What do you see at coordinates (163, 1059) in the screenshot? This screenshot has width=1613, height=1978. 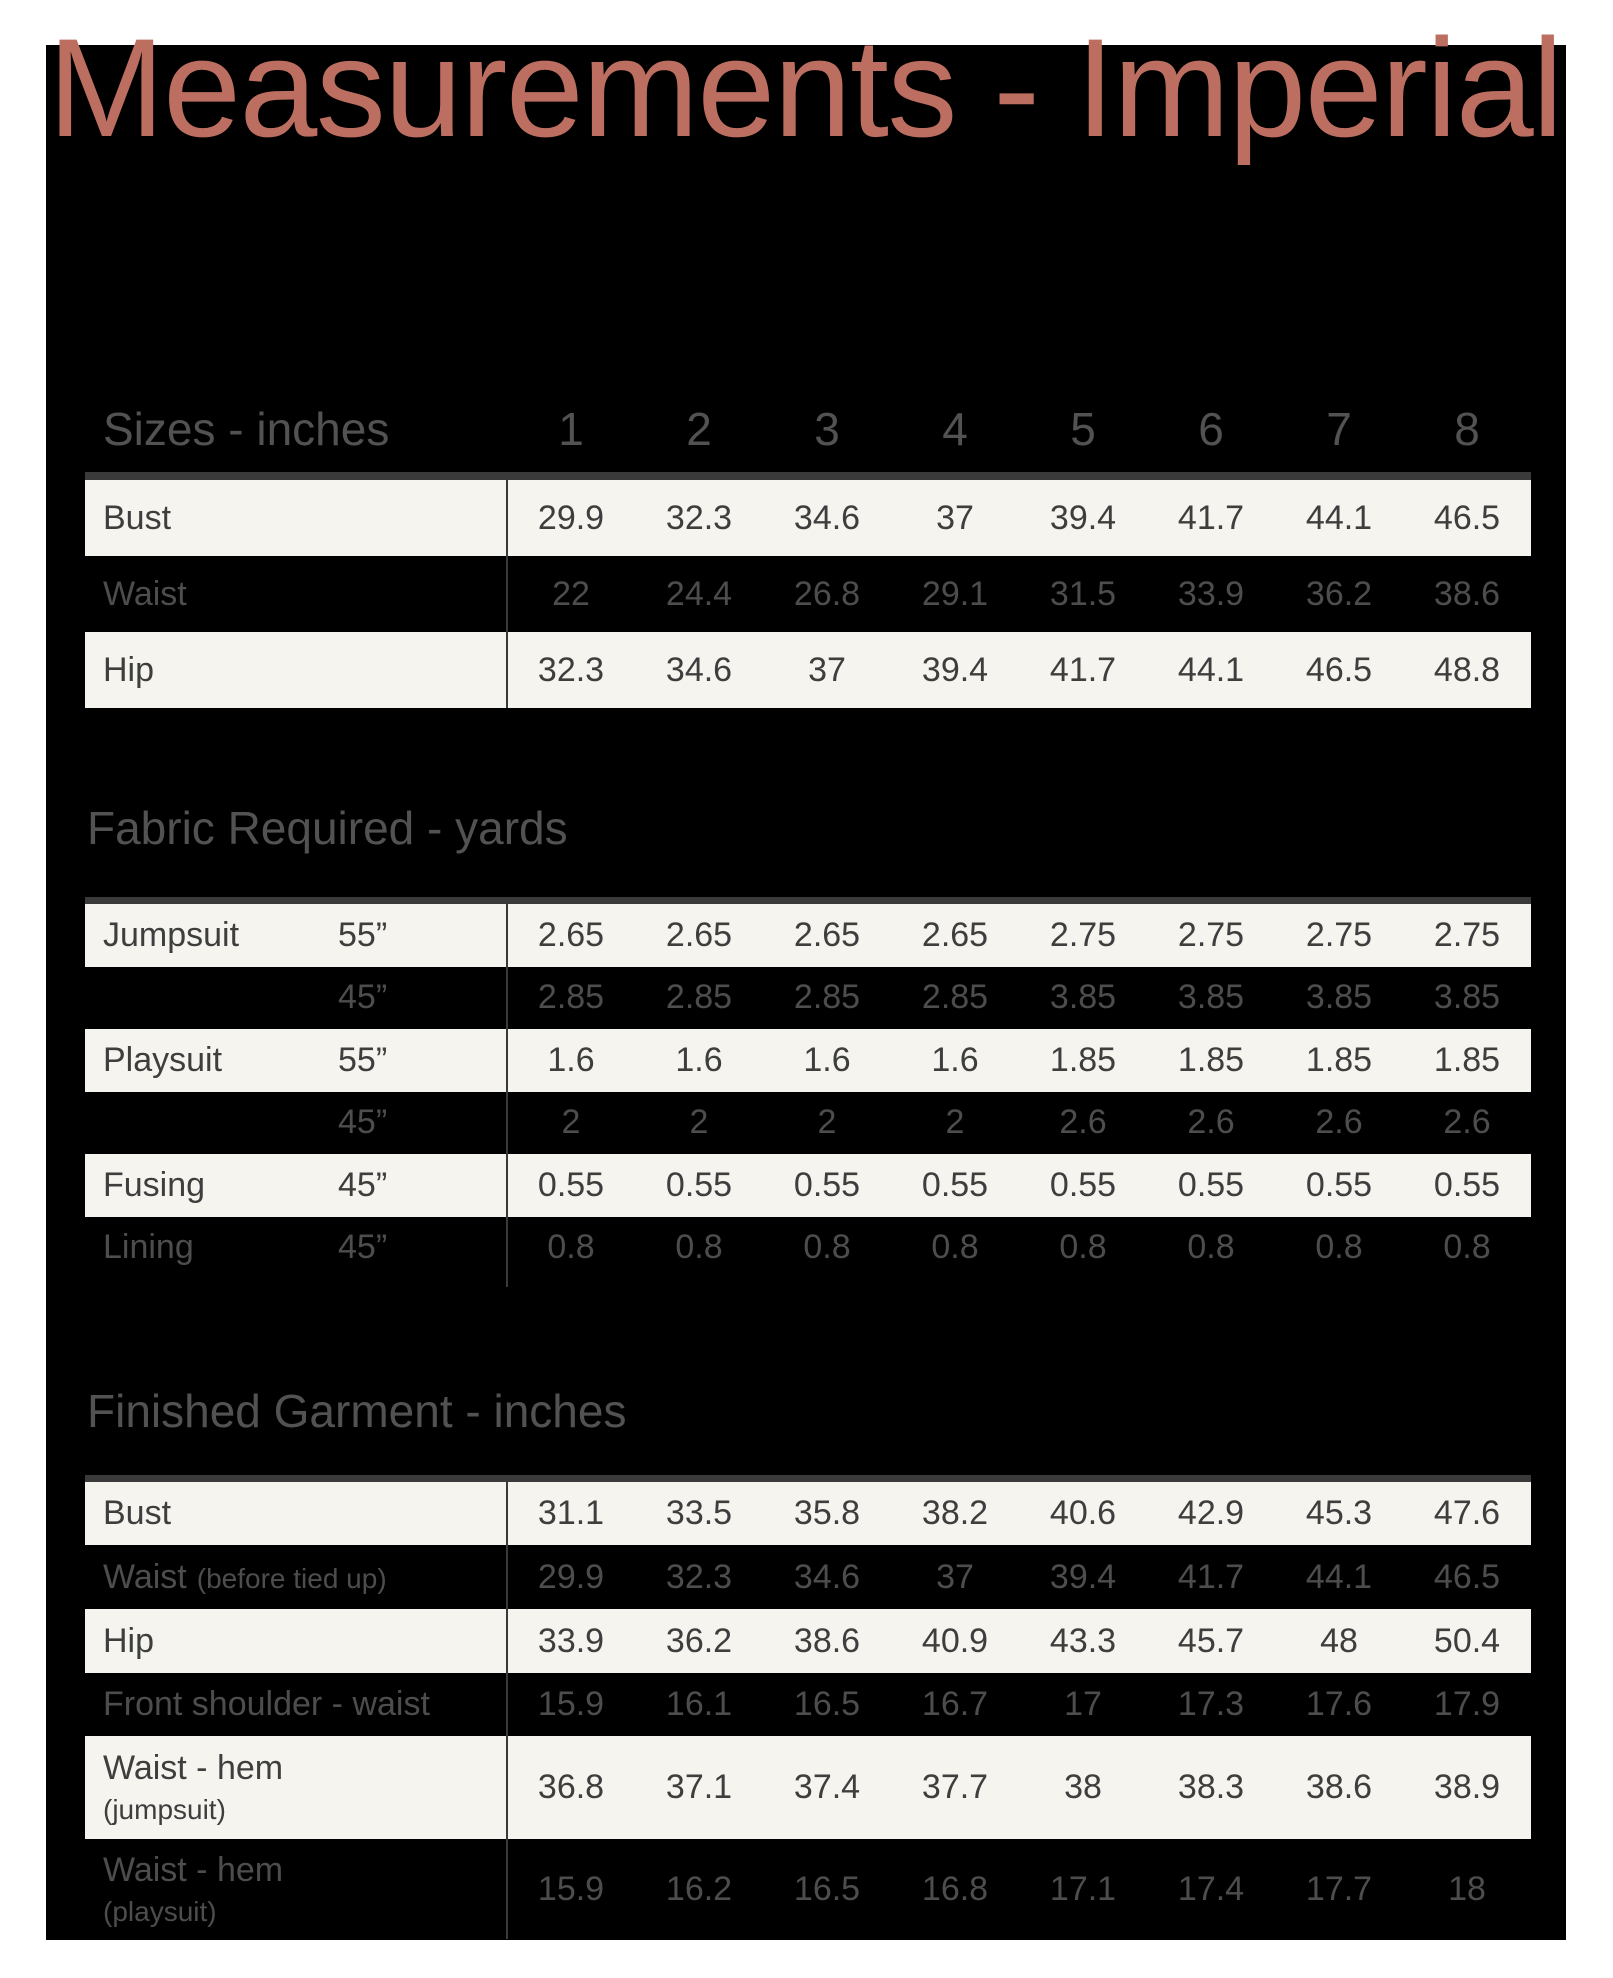 I see `garment-name: Playsuit` at bounding box center [163, 1059].